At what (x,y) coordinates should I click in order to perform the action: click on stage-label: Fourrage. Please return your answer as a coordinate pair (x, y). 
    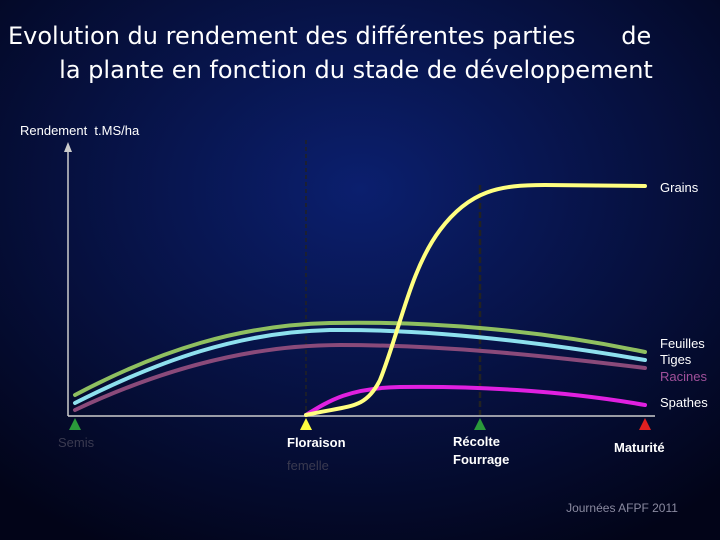
    Looking at the image, I should click on (481, 459).